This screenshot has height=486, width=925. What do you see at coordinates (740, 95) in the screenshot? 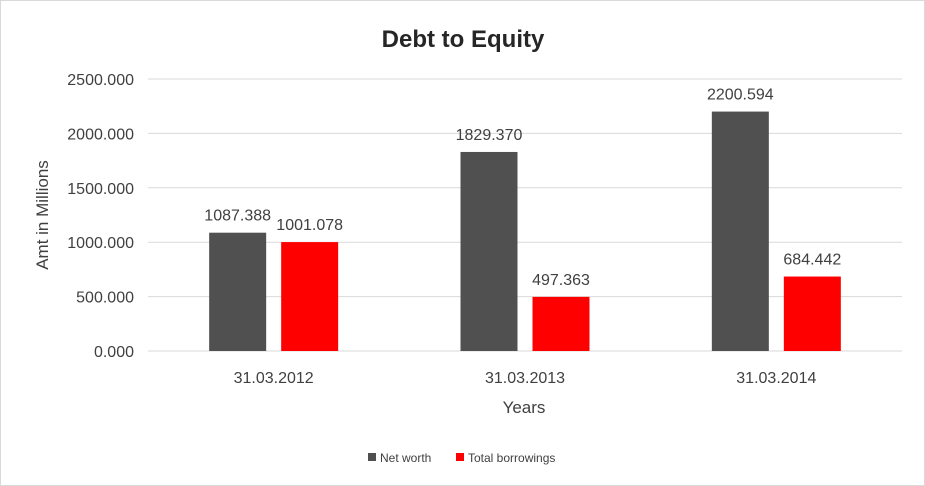
I see `data-label: 2200.594` at bounding box center [740, 95].